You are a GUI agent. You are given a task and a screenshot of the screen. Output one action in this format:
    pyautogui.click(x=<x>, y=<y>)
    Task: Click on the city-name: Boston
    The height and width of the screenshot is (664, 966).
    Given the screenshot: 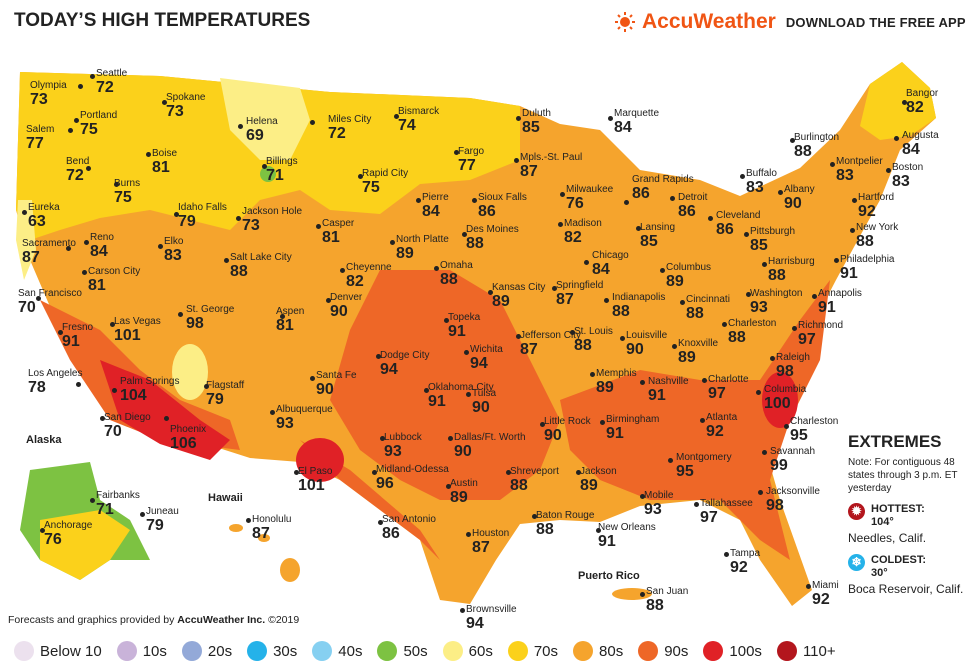 What is the action you would take?
    pyautogui.click(x=908, y=167)
    